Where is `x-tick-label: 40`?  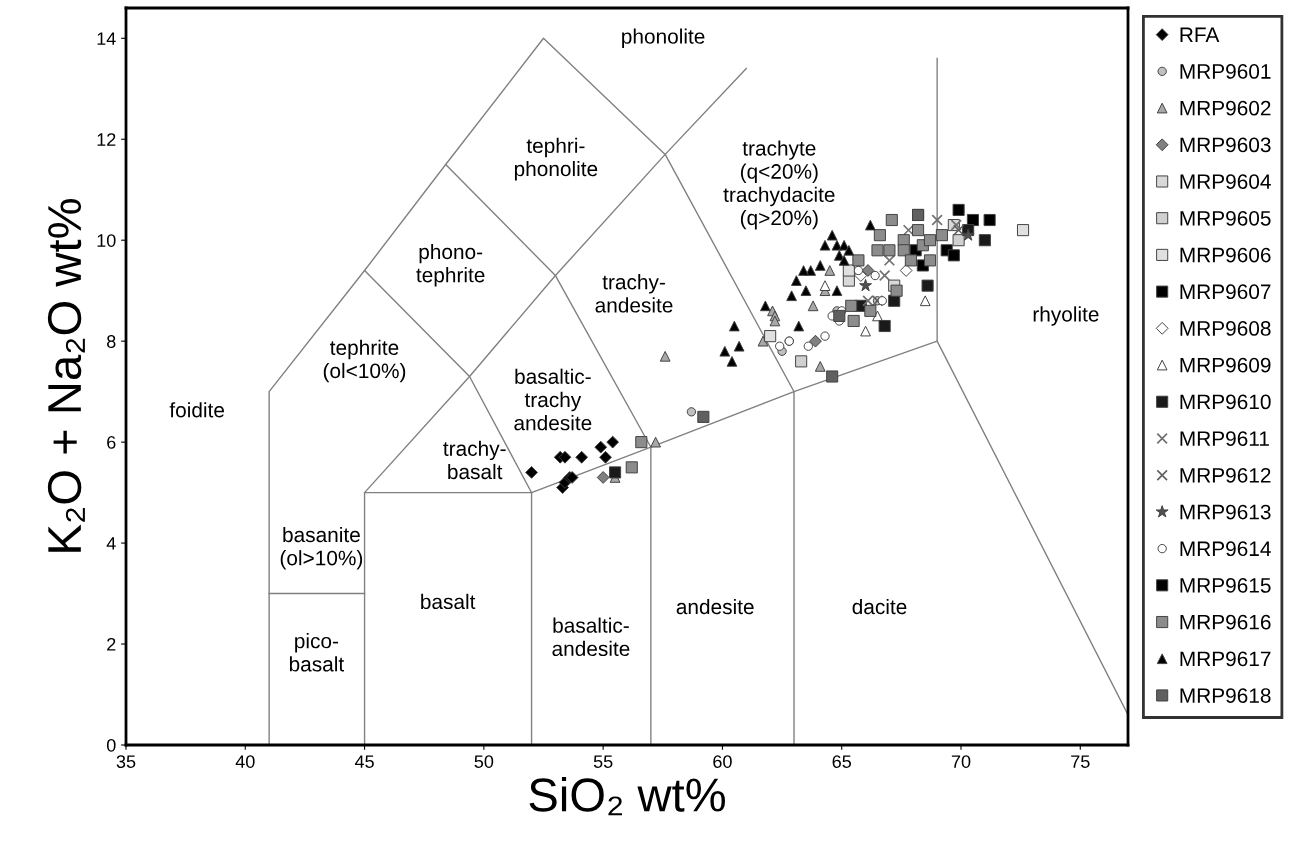 x-tick-label: 40 is located at coordinates (245, 761).